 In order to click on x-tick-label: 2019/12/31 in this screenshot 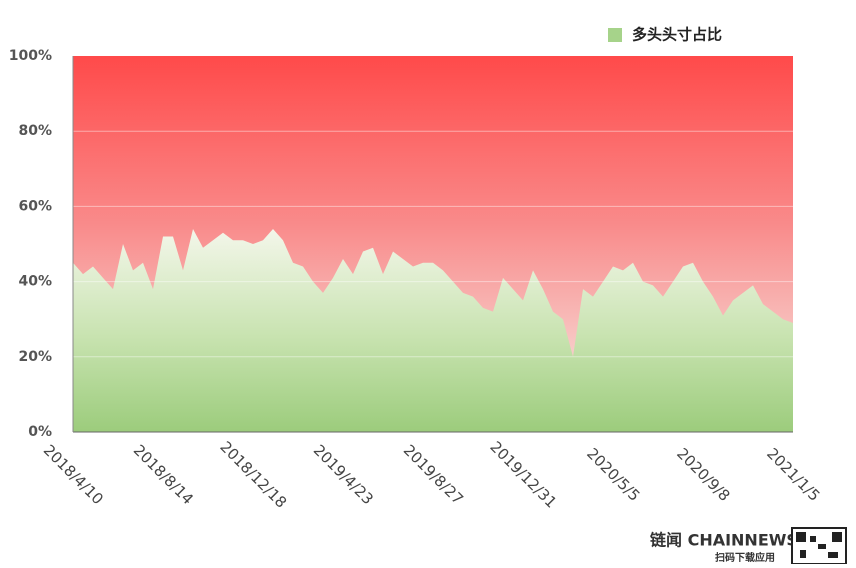, I will do `click(523, 475)`.